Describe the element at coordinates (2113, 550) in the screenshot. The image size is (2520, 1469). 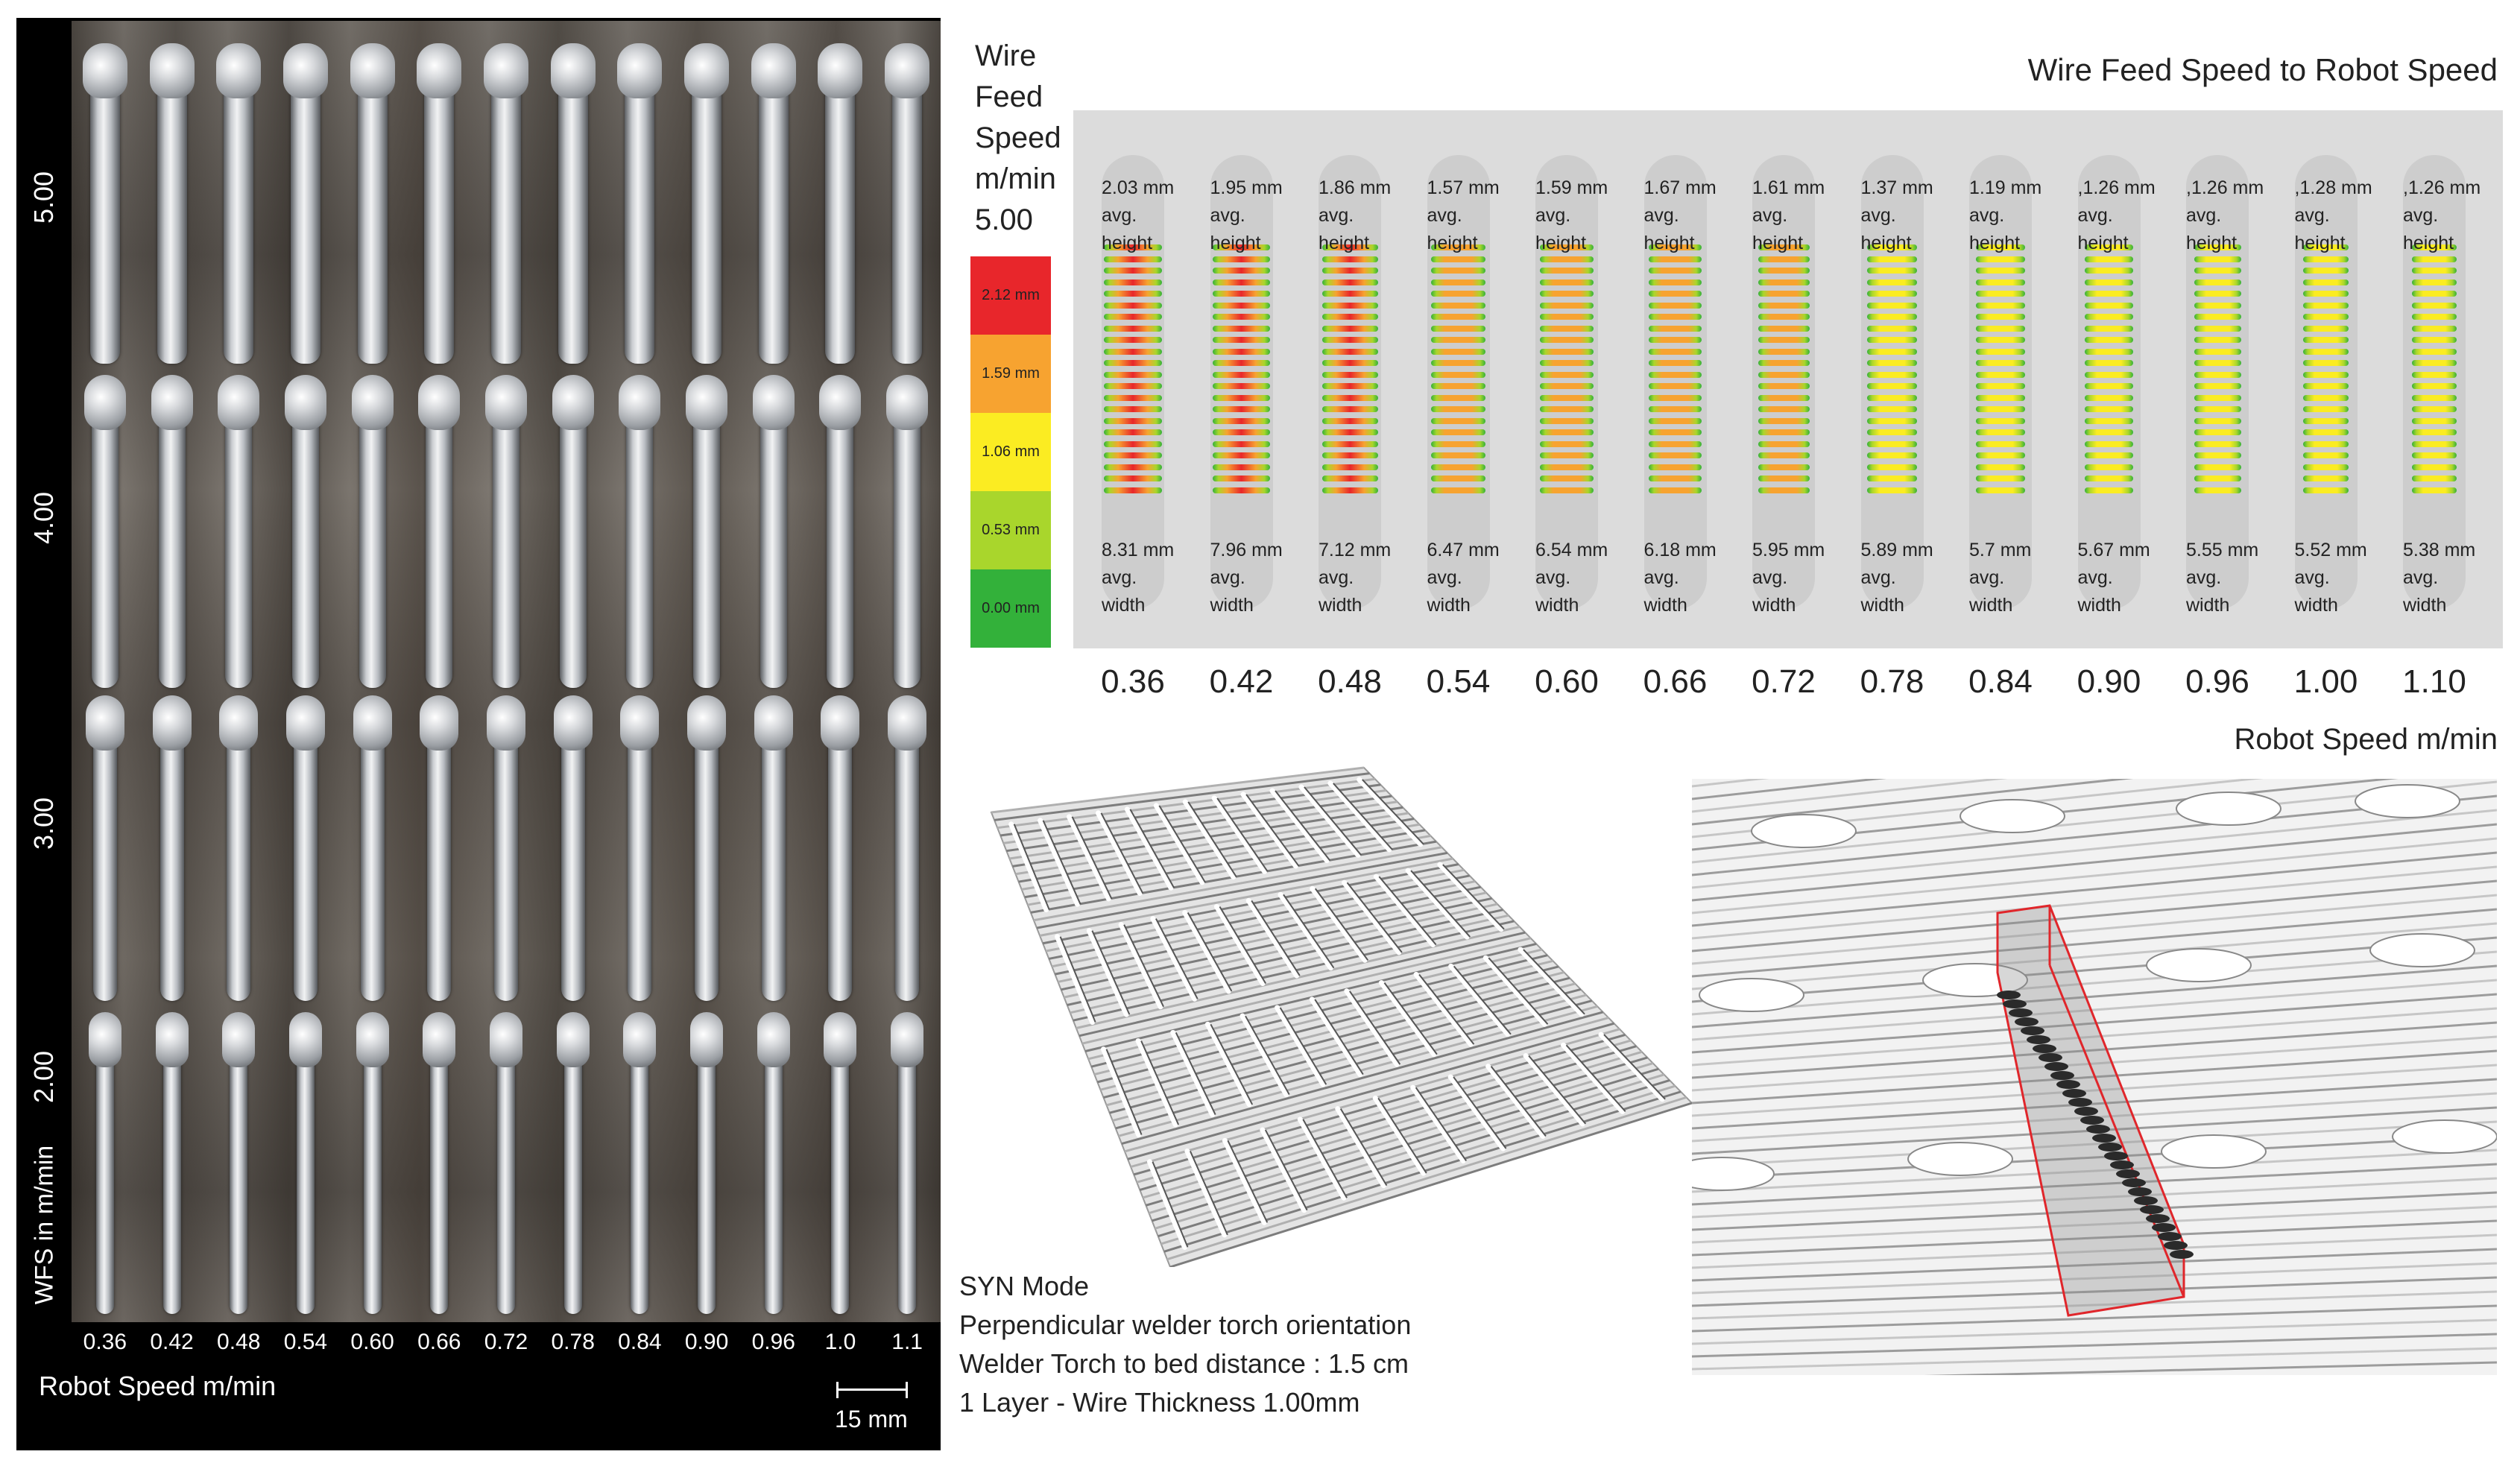
I see `avg-width-value: 5.67 mm` at that location.